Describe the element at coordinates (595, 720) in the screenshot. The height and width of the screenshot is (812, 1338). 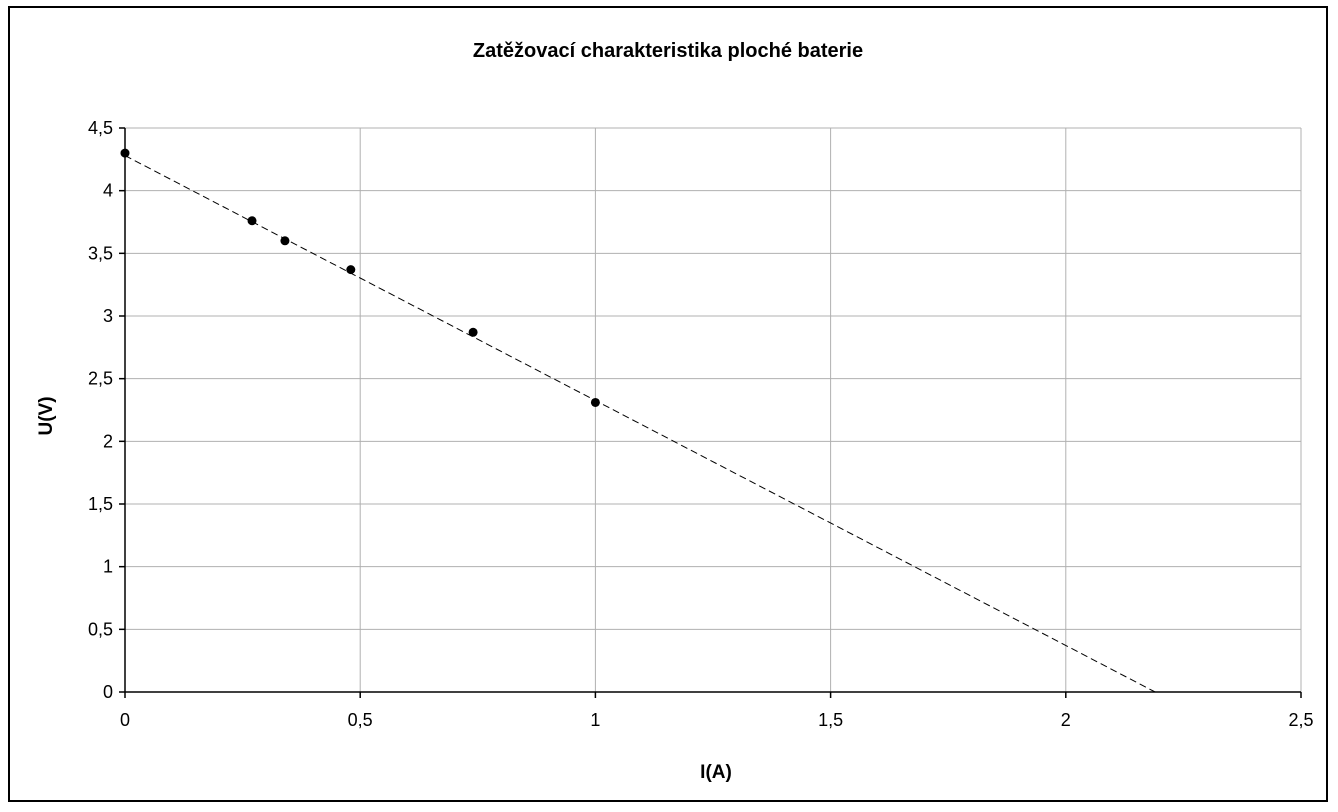
I see `x-tick-label: 1` at that location.